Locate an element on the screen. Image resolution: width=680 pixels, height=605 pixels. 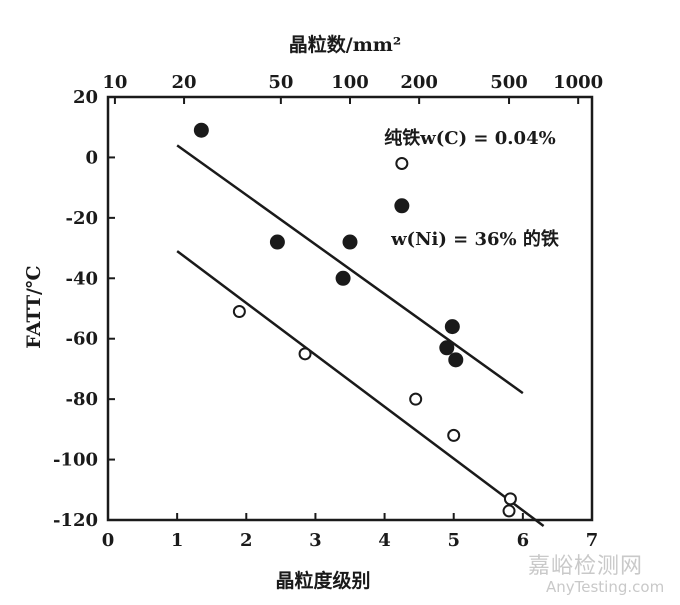
top-tick-label-4: 200 is located at coordinates (419, 82).